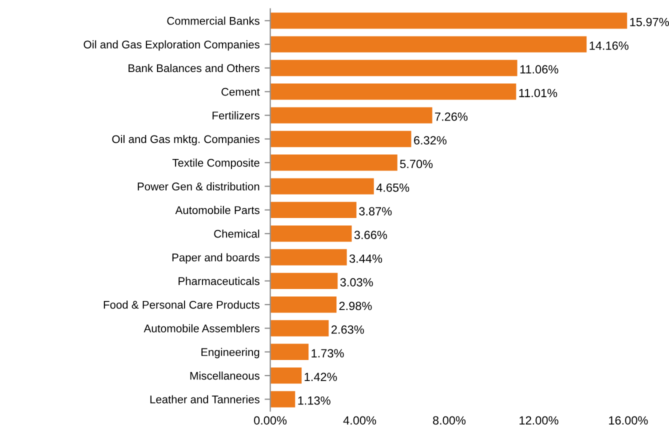 The width and height of the screenshot is (669, 442). I want to click on data-label: 3.03%, so click(356, 282).